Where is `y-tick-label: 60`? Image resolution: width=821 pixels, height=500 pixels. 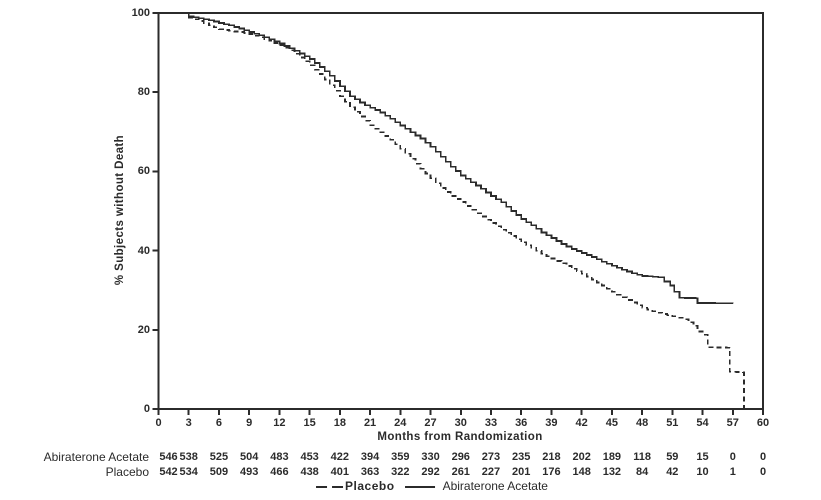
y-tick-label: 60 is located at coordinates (143, 171).